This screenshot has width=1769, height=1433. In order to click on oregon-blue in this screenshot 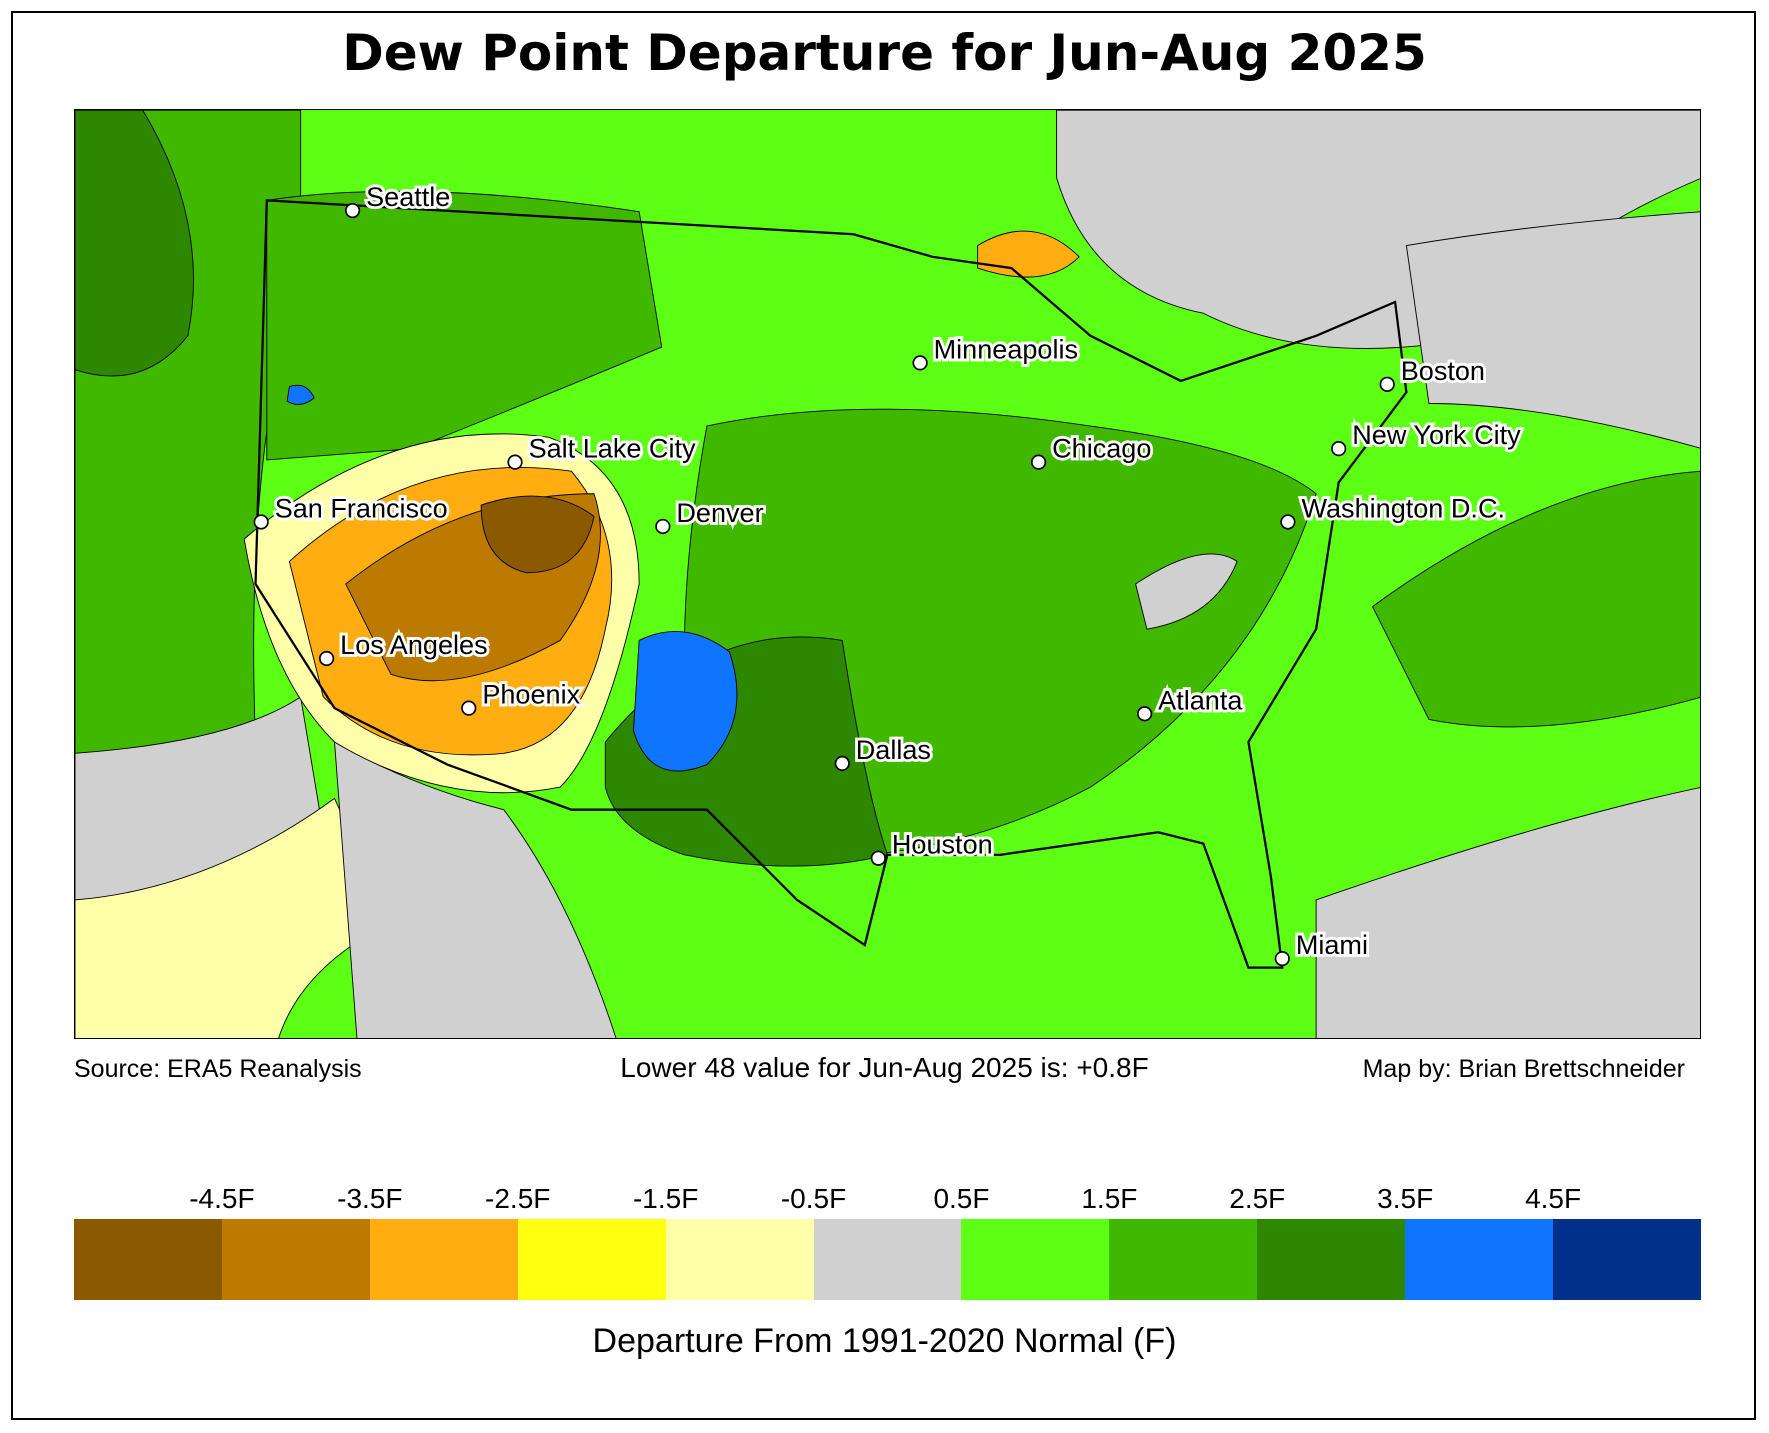, I will do `click(300, 394)`.